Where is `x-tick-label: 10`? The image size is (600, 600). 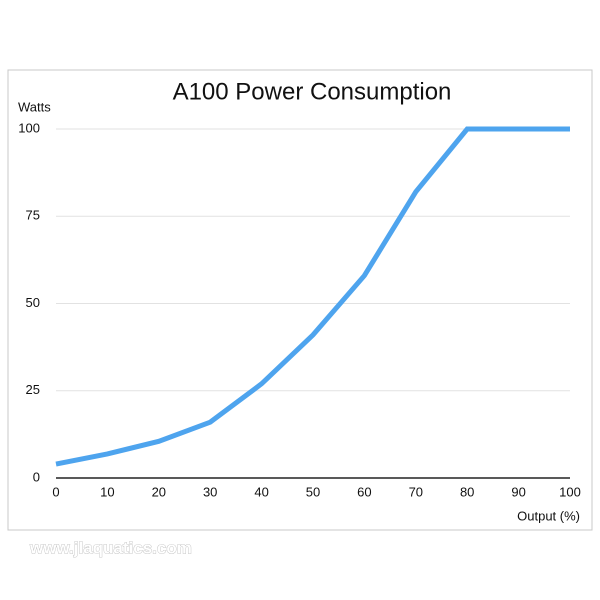
x-tick-label: 10 is located at coordinates (107, 491).